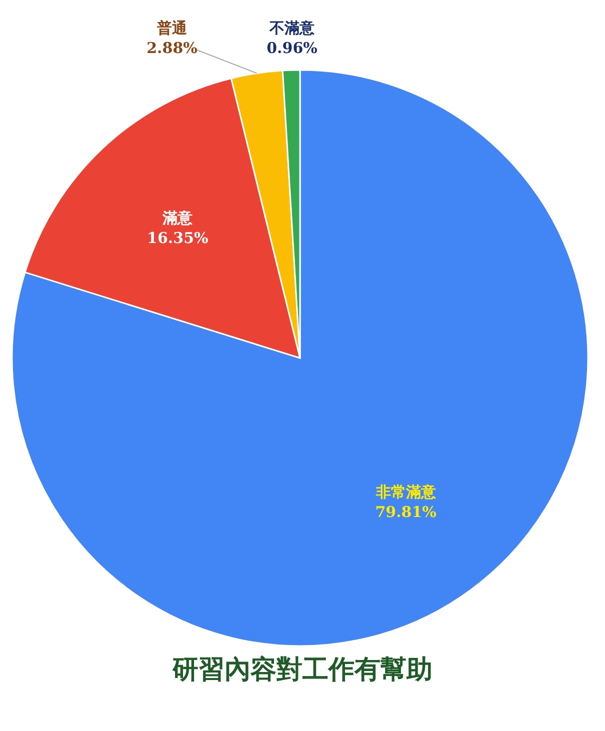  I want to click on slice-label: 非常滿意, so click(405, 491).